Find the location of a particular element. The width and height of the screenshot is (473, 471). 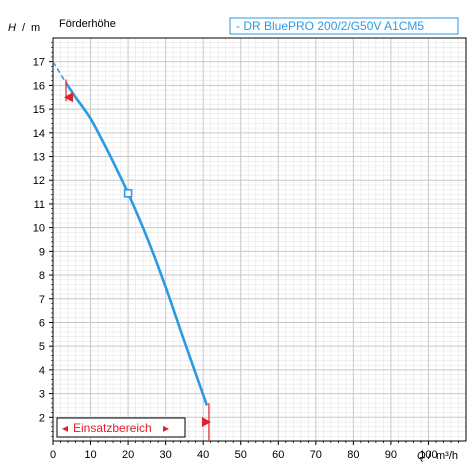

y-tick-label: 14 is located at coordinates (39, 134).